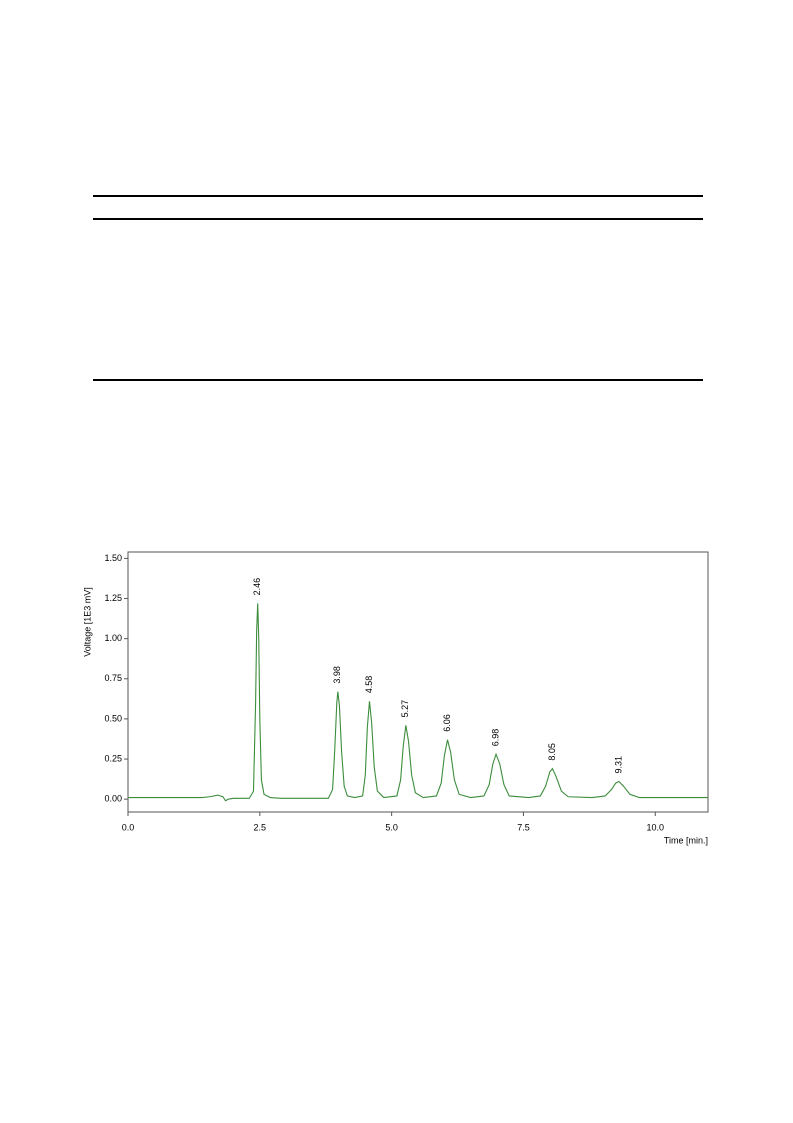  Describe the element at coordinates (656, 827) in the screenshot. I see `x-tick-label: 10.0` at that location.